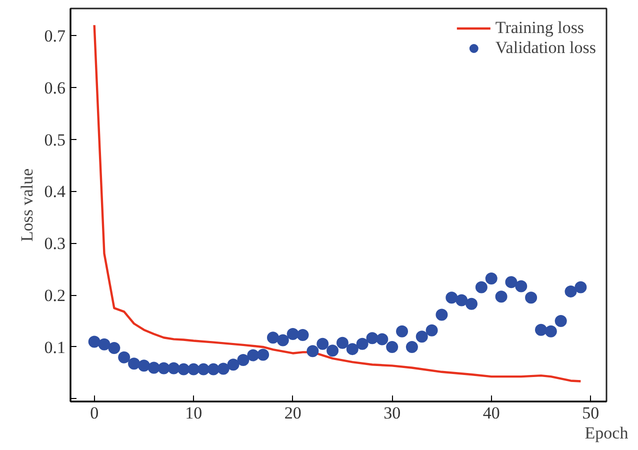 Image resolution: width=638 pixels, height=450 pixels. What do you see at coordinates (539, 28) in the screenshot?
I see `legend-label: Training loss` at bounding box center [539, 28].